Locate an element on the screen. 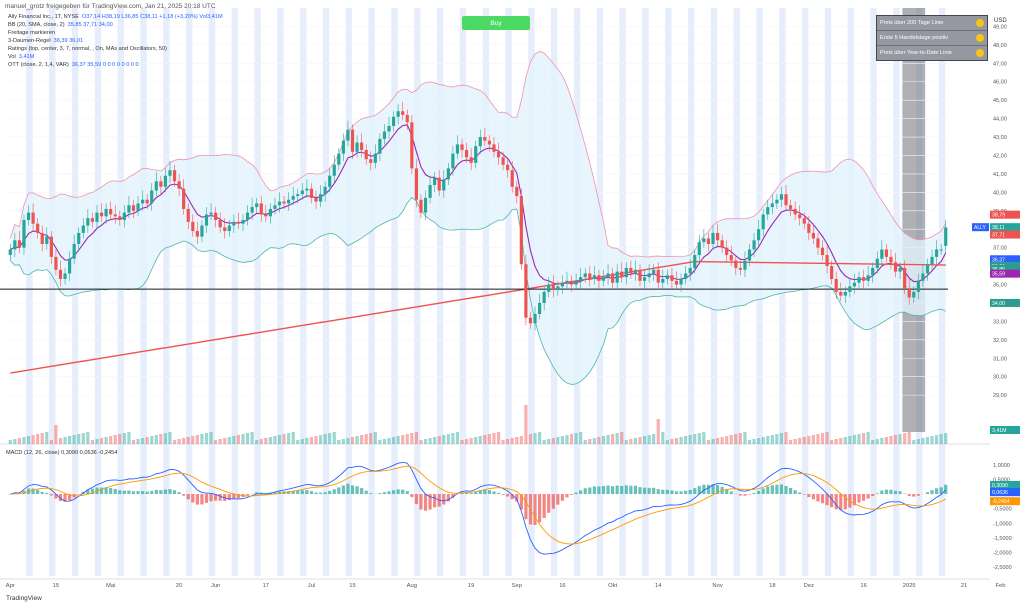  star-icon is located at coordinates (980, 23).